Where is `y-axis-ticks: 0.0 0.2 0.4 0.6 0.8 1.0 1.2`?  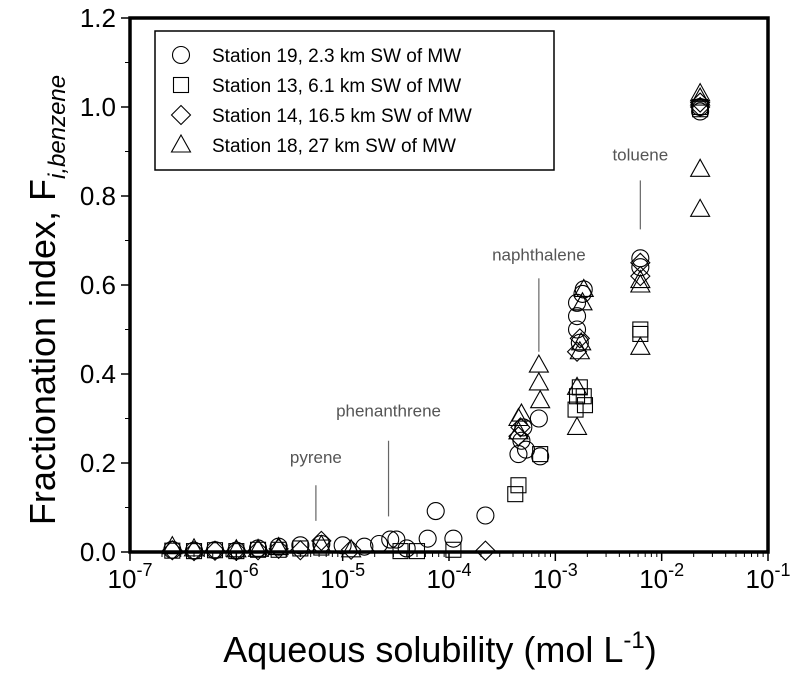 y-axis-ticks: 0.0 0.2 0.4 0.6 0.8 1.0 1.2 is located at coordinates (105, 285).